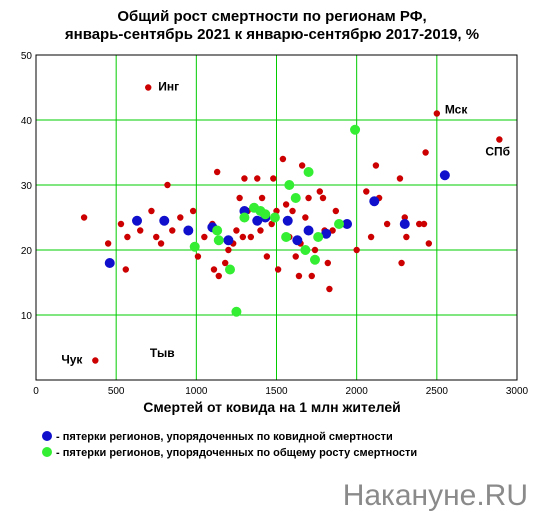 The width and height of the screenshot is (538, 515). What do you see at coordinates (435, 495) in the screenshot?
I see `watermark: Накануне.RU` at bounding box center [435, 495].